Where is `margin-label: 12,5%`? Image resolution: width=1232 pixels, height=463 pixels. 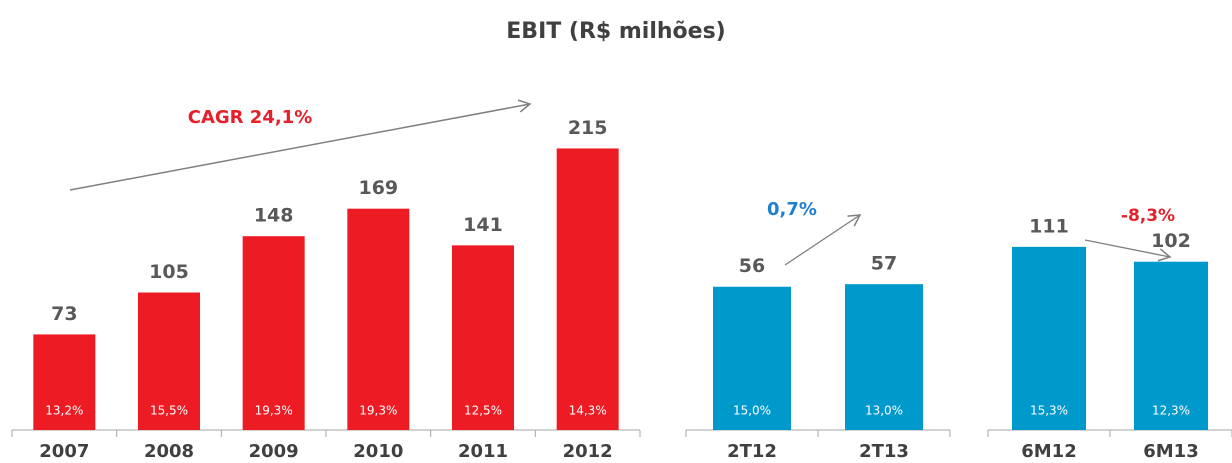 margin-label: 12,5% is located at coordinates (483, 411).